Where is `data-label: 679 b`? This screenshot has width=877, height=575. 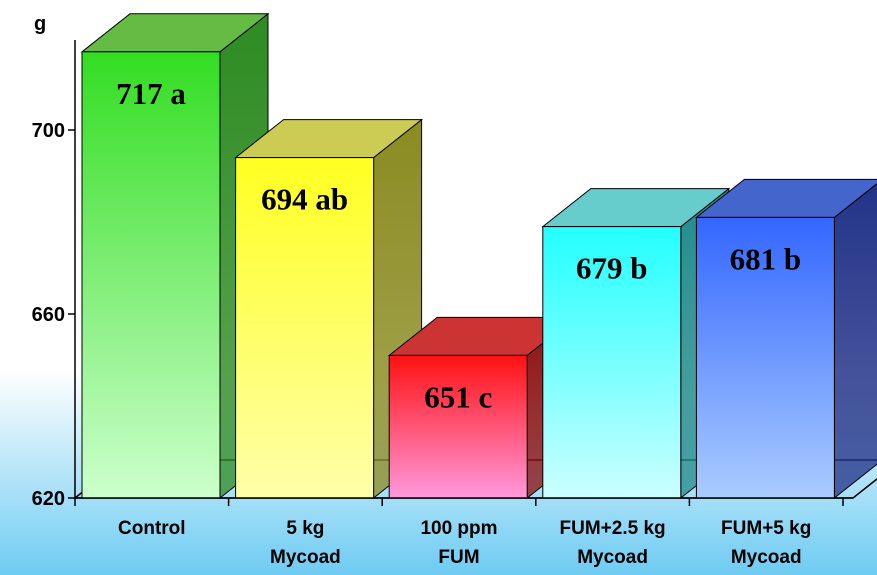 data-label: 679 b is located at coordinates (612, 268).